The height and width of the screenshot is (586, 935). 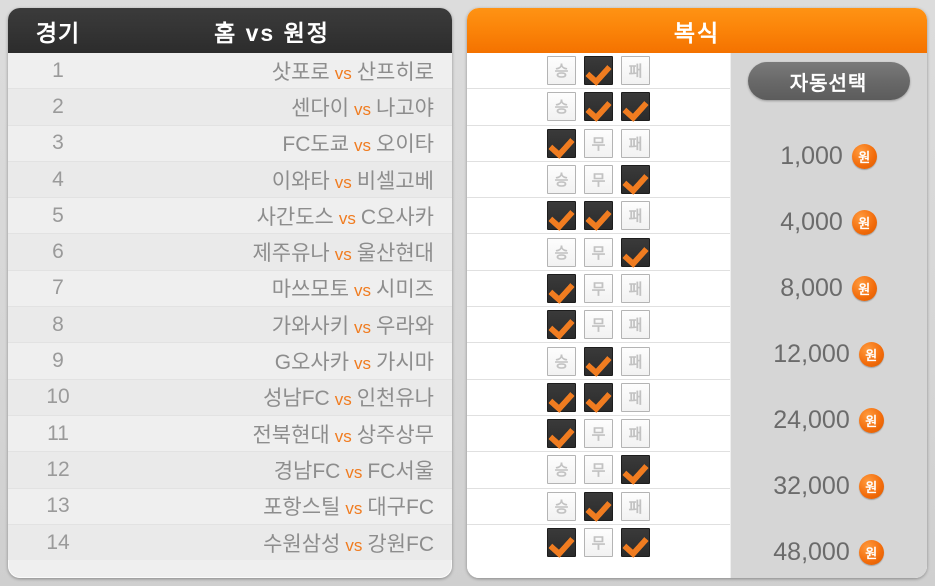 What do you see at coordinates (296, 399) in the screenshot?
I see `home-team: 성남FC` at bounding box center [296, 399].